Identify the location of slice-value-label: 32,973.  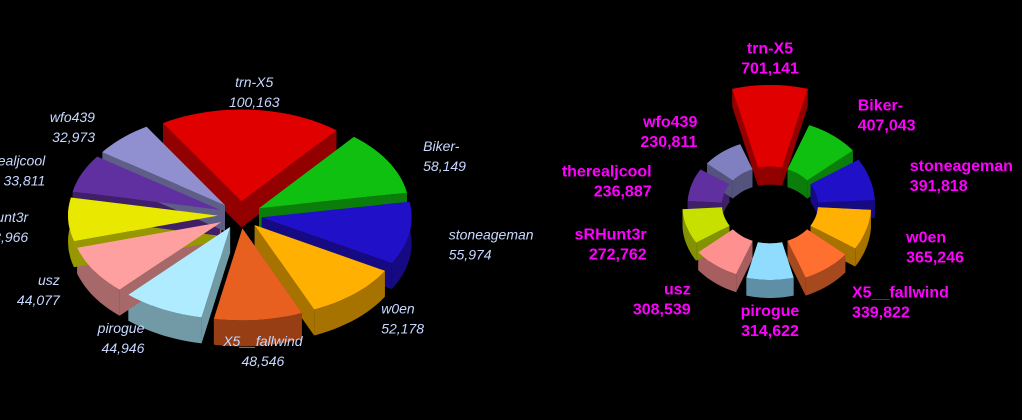
(73, 137).